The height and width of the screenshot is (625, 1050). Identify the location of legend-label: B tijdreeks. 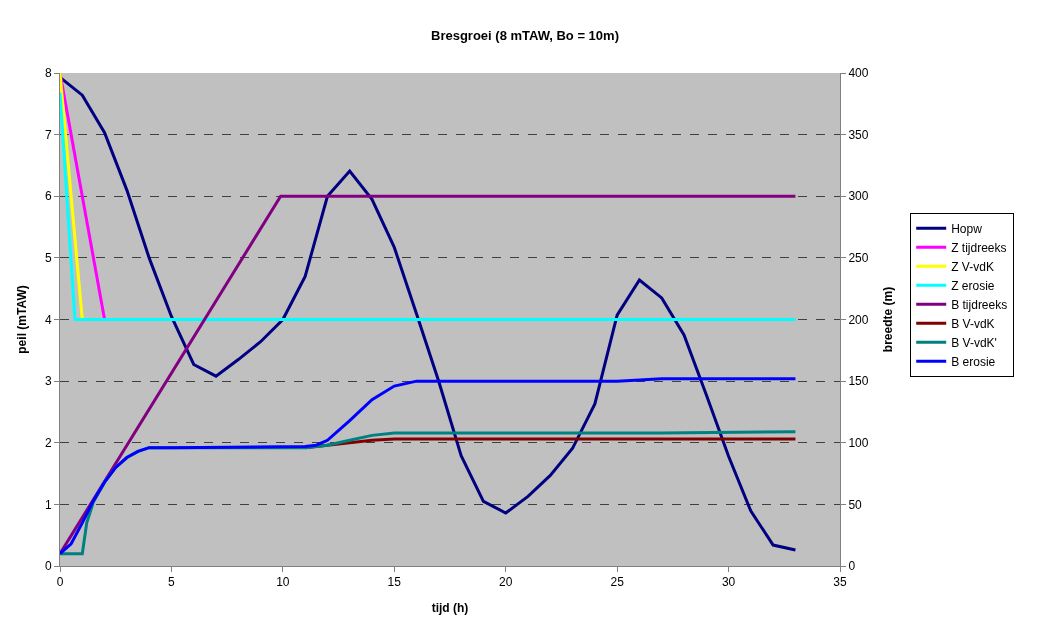
(979, 305).